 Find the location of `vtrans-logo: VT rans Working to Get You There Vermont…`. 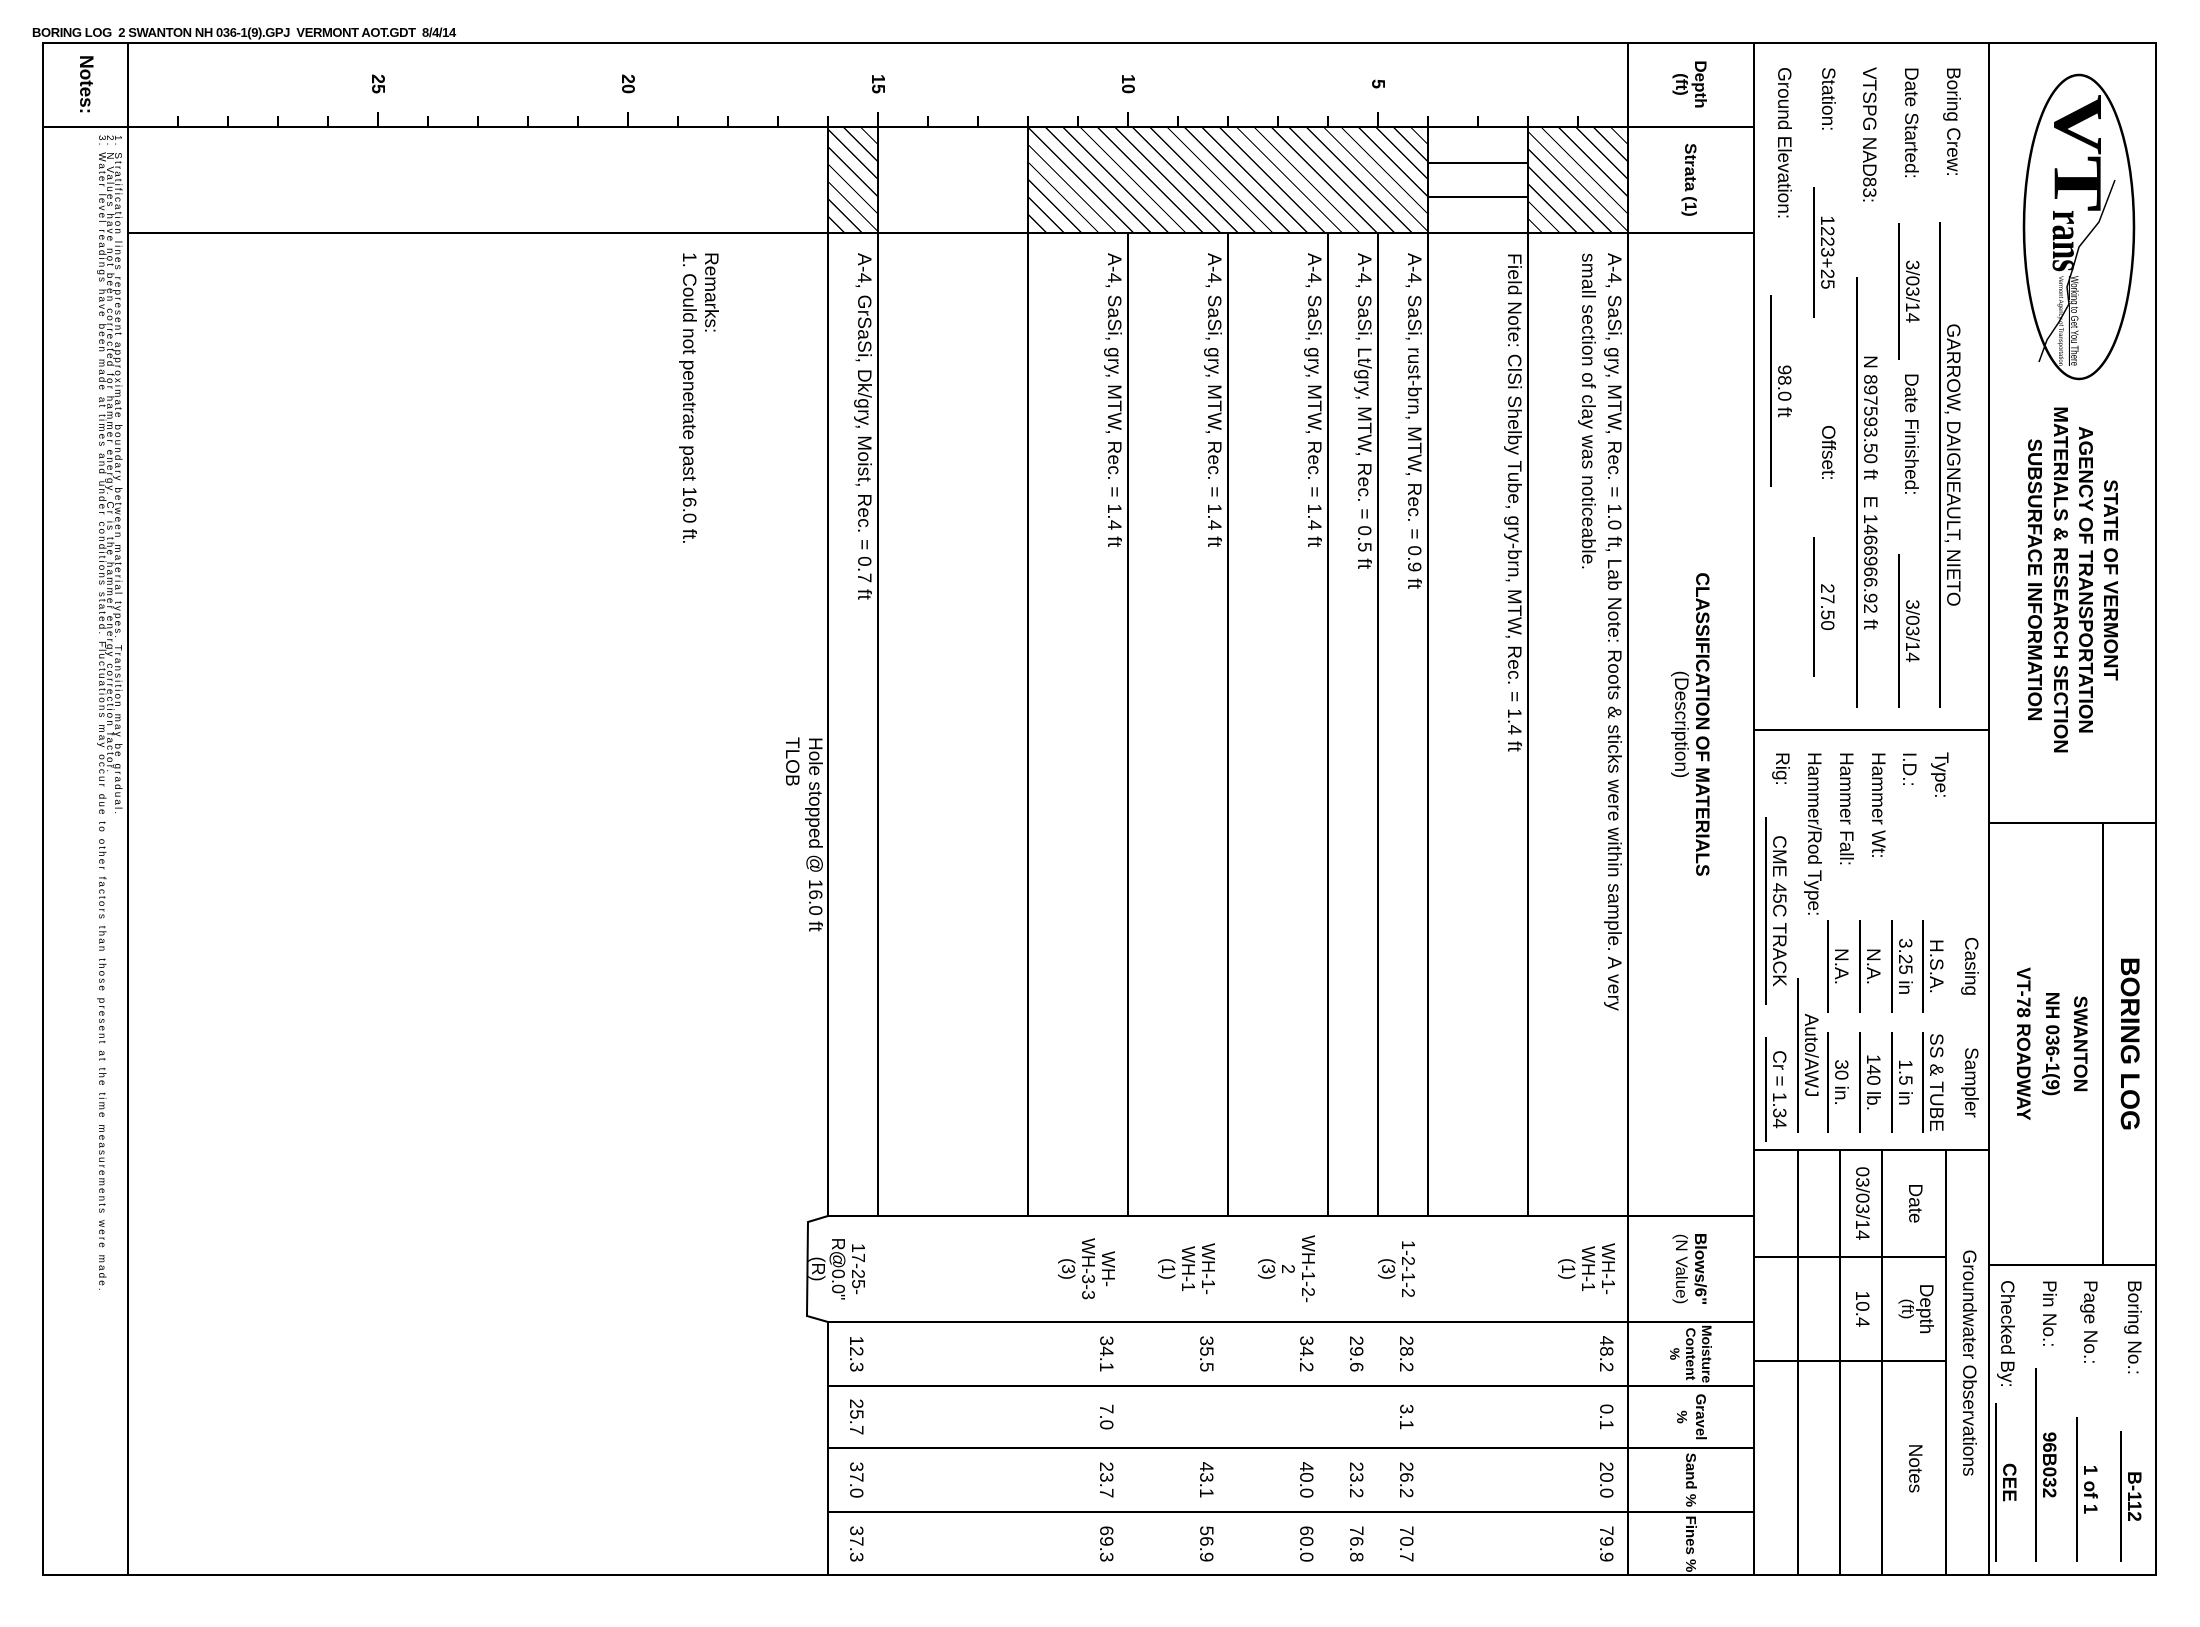

vtrans-logo: VT rans Working to Get You There Vermont… is located at coordinates (2079, 227).